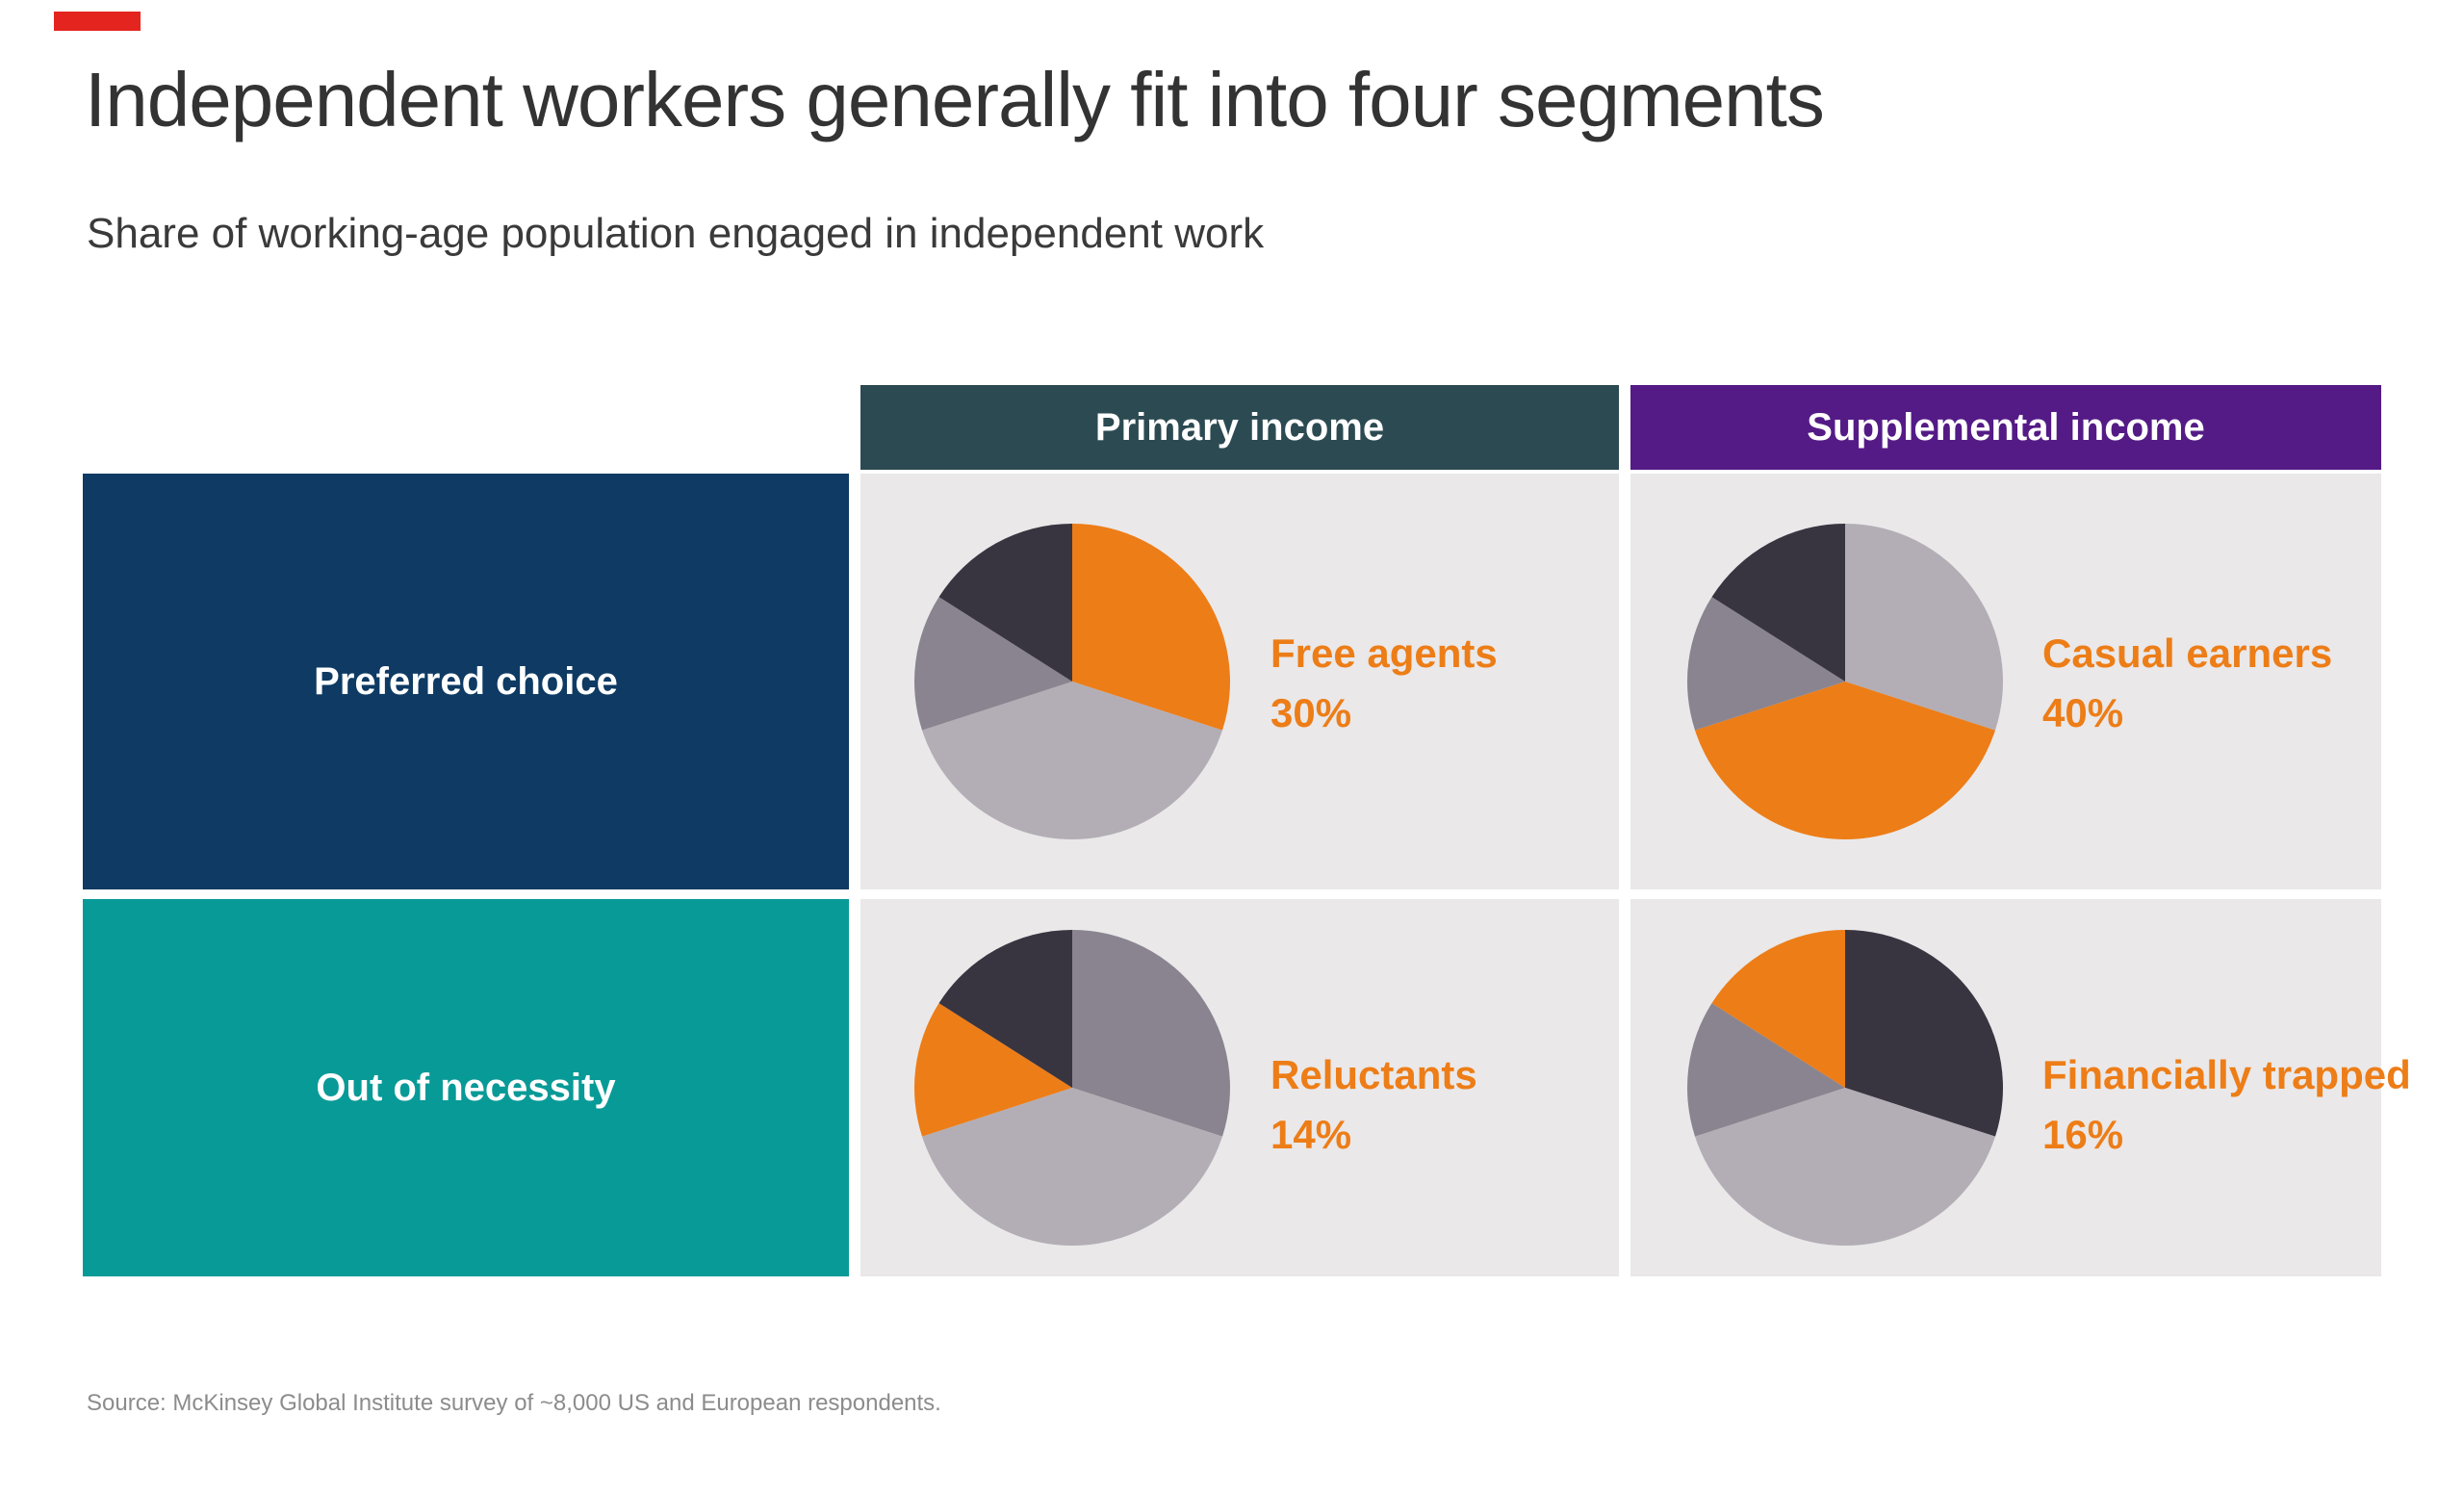  I want to click on row-header-preferred-choice-label: Preferred choice, so click(466, 681).